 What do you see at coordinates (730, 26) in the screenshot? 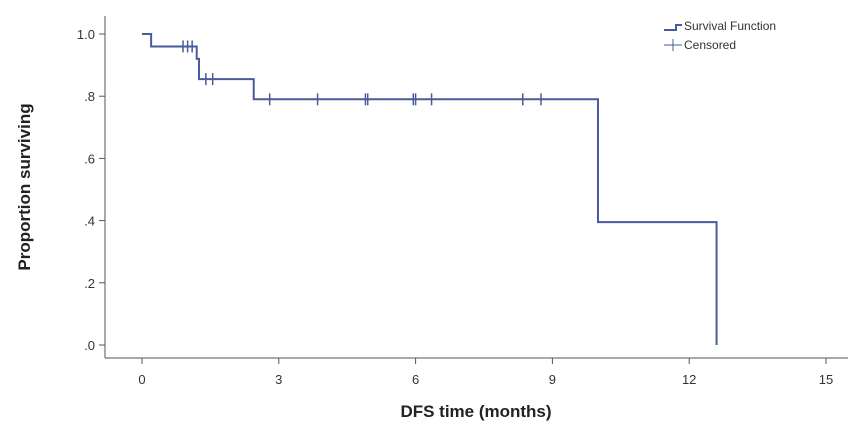
I see `legend-survival-label: Survival Function` at bounding box center [730, 26].